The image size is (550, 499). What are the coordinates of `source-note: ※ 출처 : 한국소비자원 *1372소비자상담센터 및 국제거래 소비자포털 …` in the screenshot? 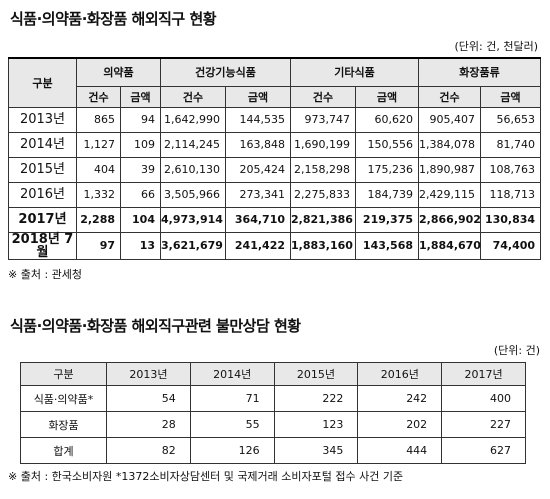 It's located at (206, 476).